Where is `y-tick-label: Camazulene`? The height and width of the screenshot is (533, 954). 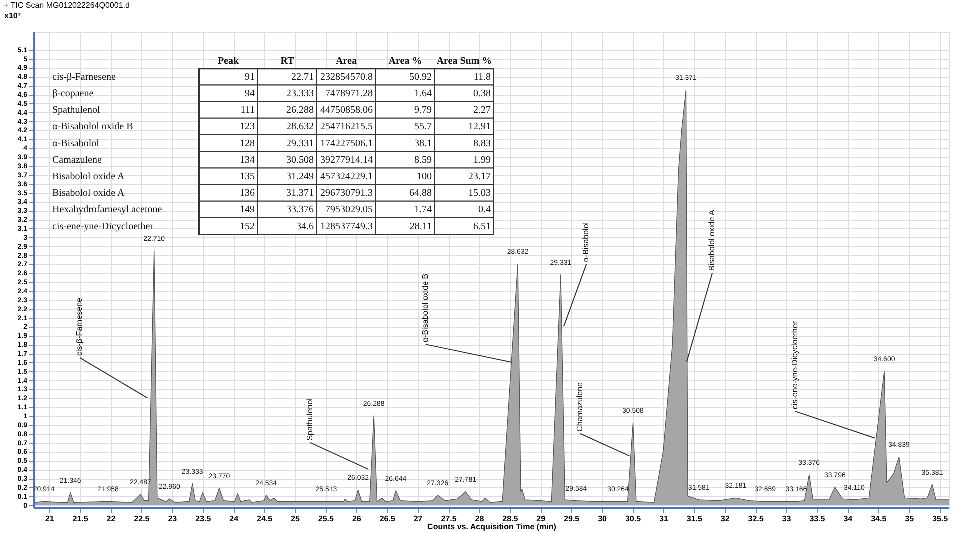 y-tick-label: Camazulene is located at coordinates (77, 160).